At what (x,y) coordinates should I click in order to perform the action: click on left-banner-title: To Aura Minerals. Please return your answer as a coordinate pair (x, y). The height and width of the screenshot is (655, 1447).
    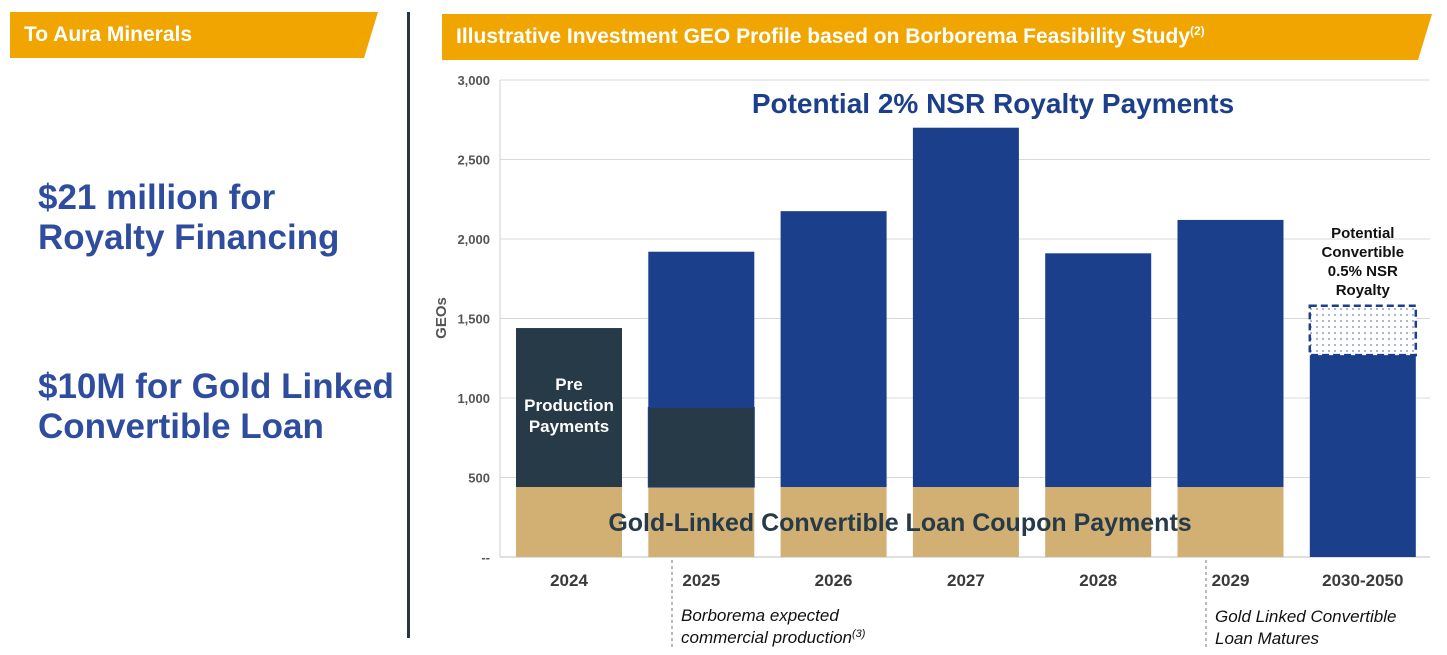
    Looking at the image, I should click on (108, 34).